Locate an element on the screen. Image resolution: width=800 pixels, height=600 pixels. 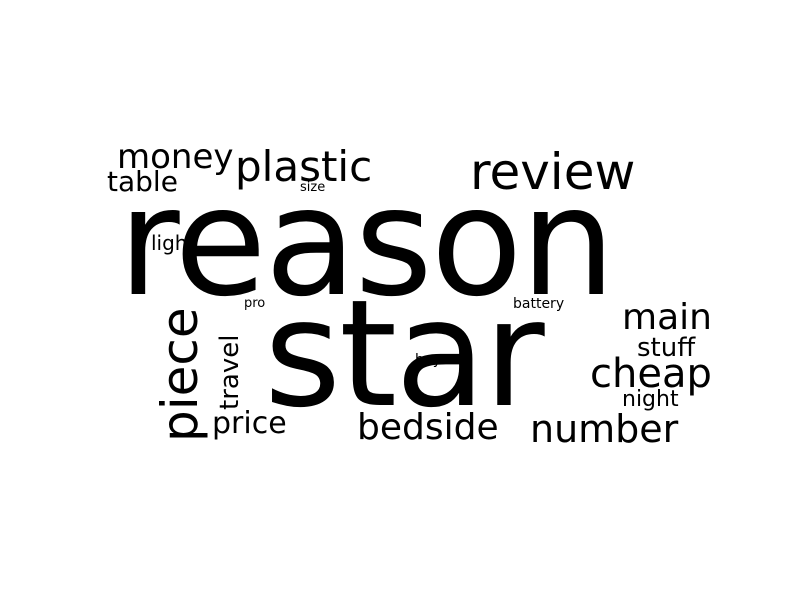
word-money: money is located at coordinates (175, 157).